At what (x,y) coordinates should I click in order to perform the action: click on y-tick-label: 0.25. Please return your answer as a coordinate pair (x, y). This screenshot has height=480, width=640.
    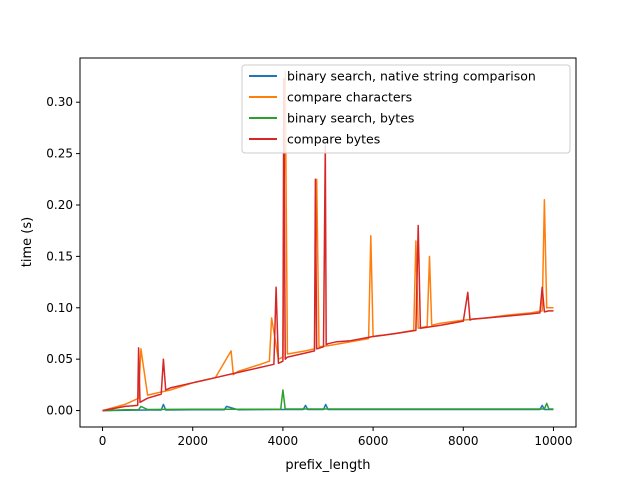
    Looking at the image, I should click on (59, 154).